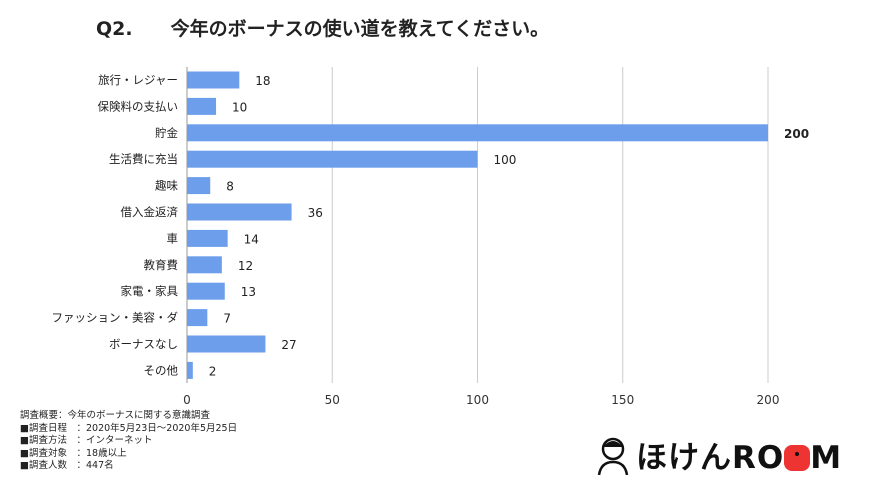 The height and width of the screenshot is (489, 870). I want to click on x-tick-label: 150, so click(622, 400).